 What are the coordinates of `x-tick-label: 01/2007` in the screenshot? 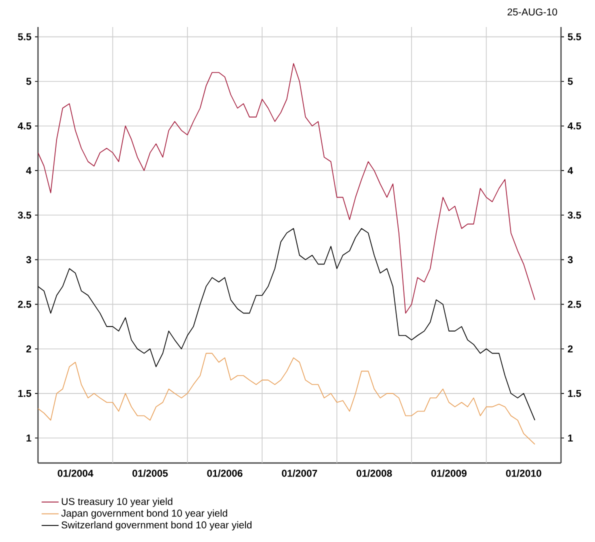 It's located at (300, 473).